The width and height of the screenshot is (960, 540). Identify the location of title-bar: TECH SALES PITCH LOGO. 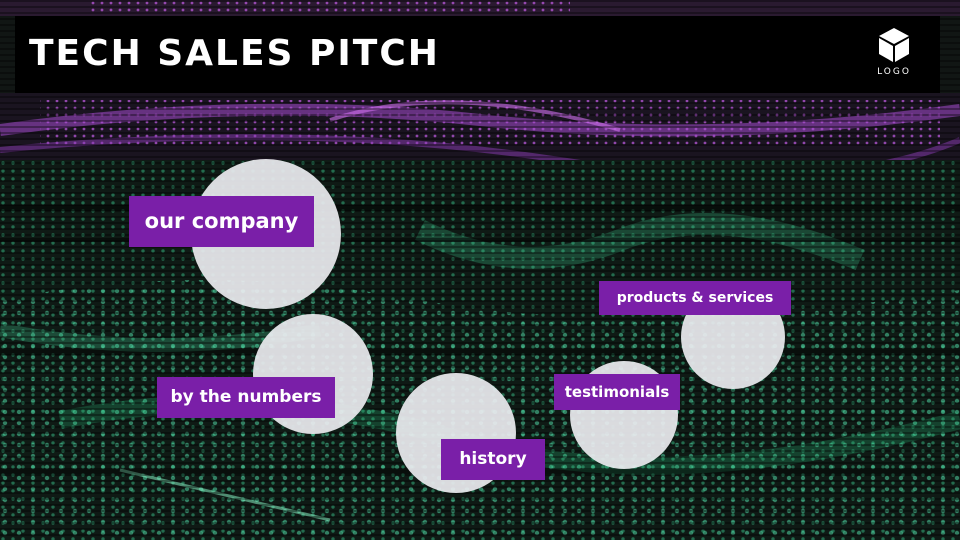
(477, 54).